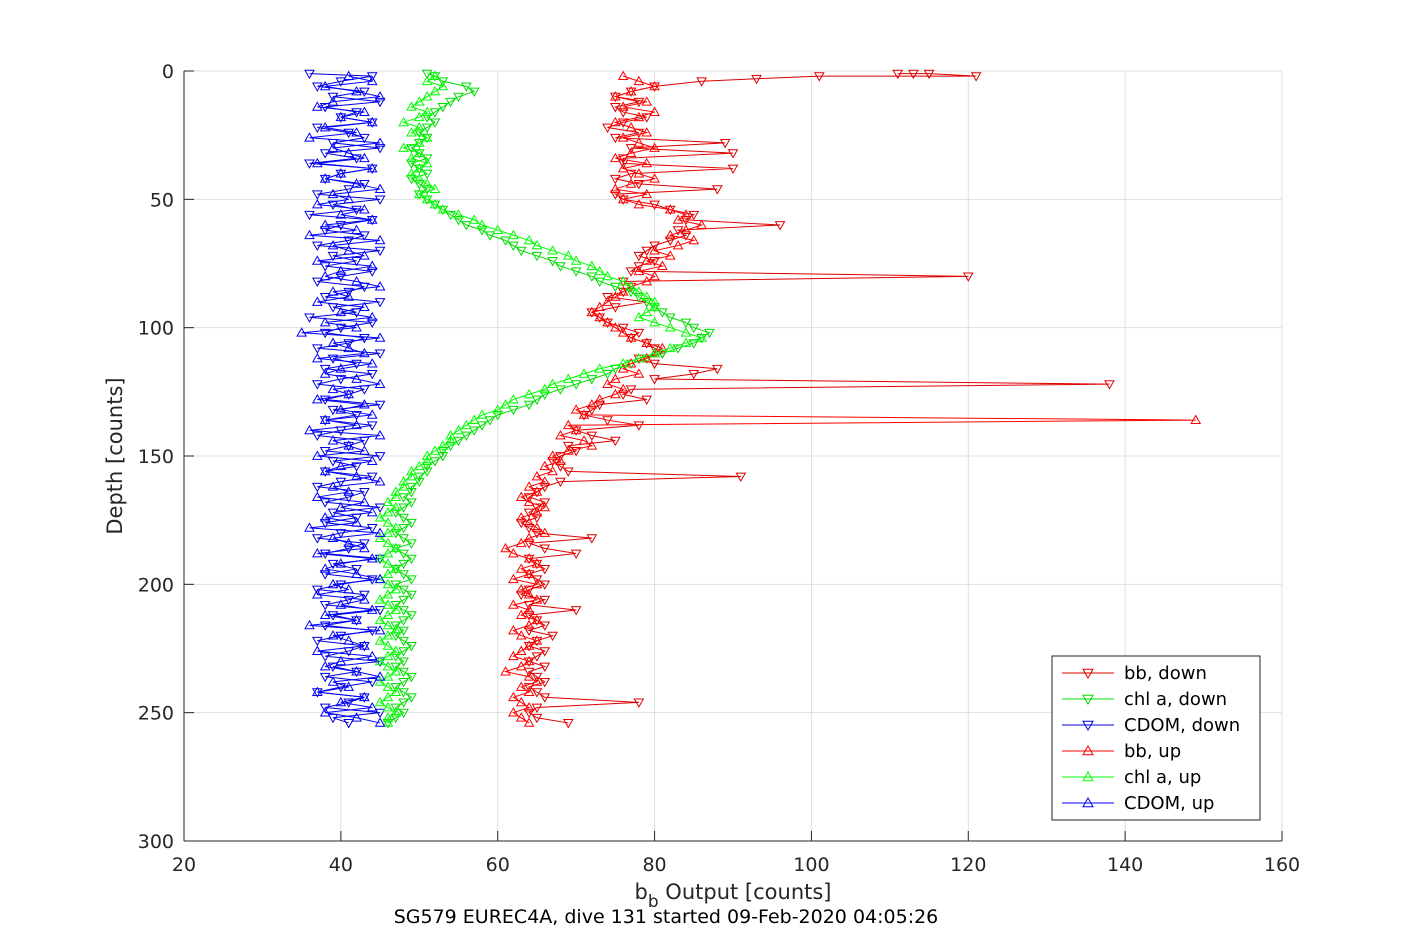 This screenshot has height=945, width=1417. What do you see at coordinates (184, 865) in the screenshot?
I see `x-tick-label-0: 20` at bounding box center [184, 865].